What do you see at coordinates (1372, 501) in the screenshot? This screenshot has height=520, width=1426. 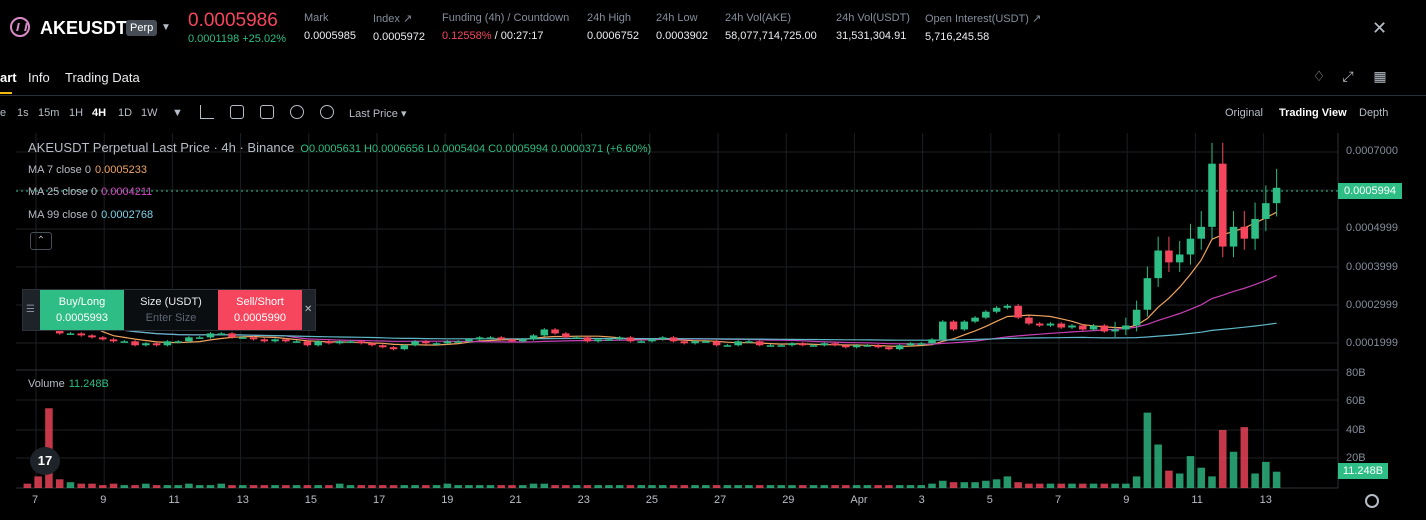 I see `chart-settings-icon` at bounding box center [1372, 501].